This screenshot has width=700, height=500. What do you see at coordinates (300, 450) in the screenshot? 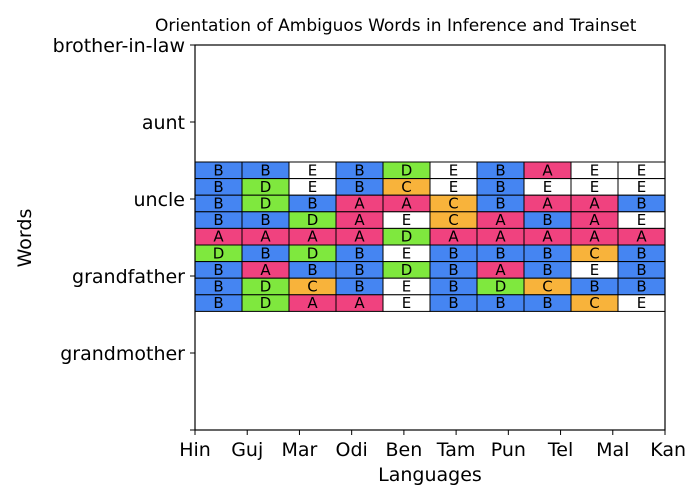
I see `x-tick-label: Mar` at bounding box center [300, 450].